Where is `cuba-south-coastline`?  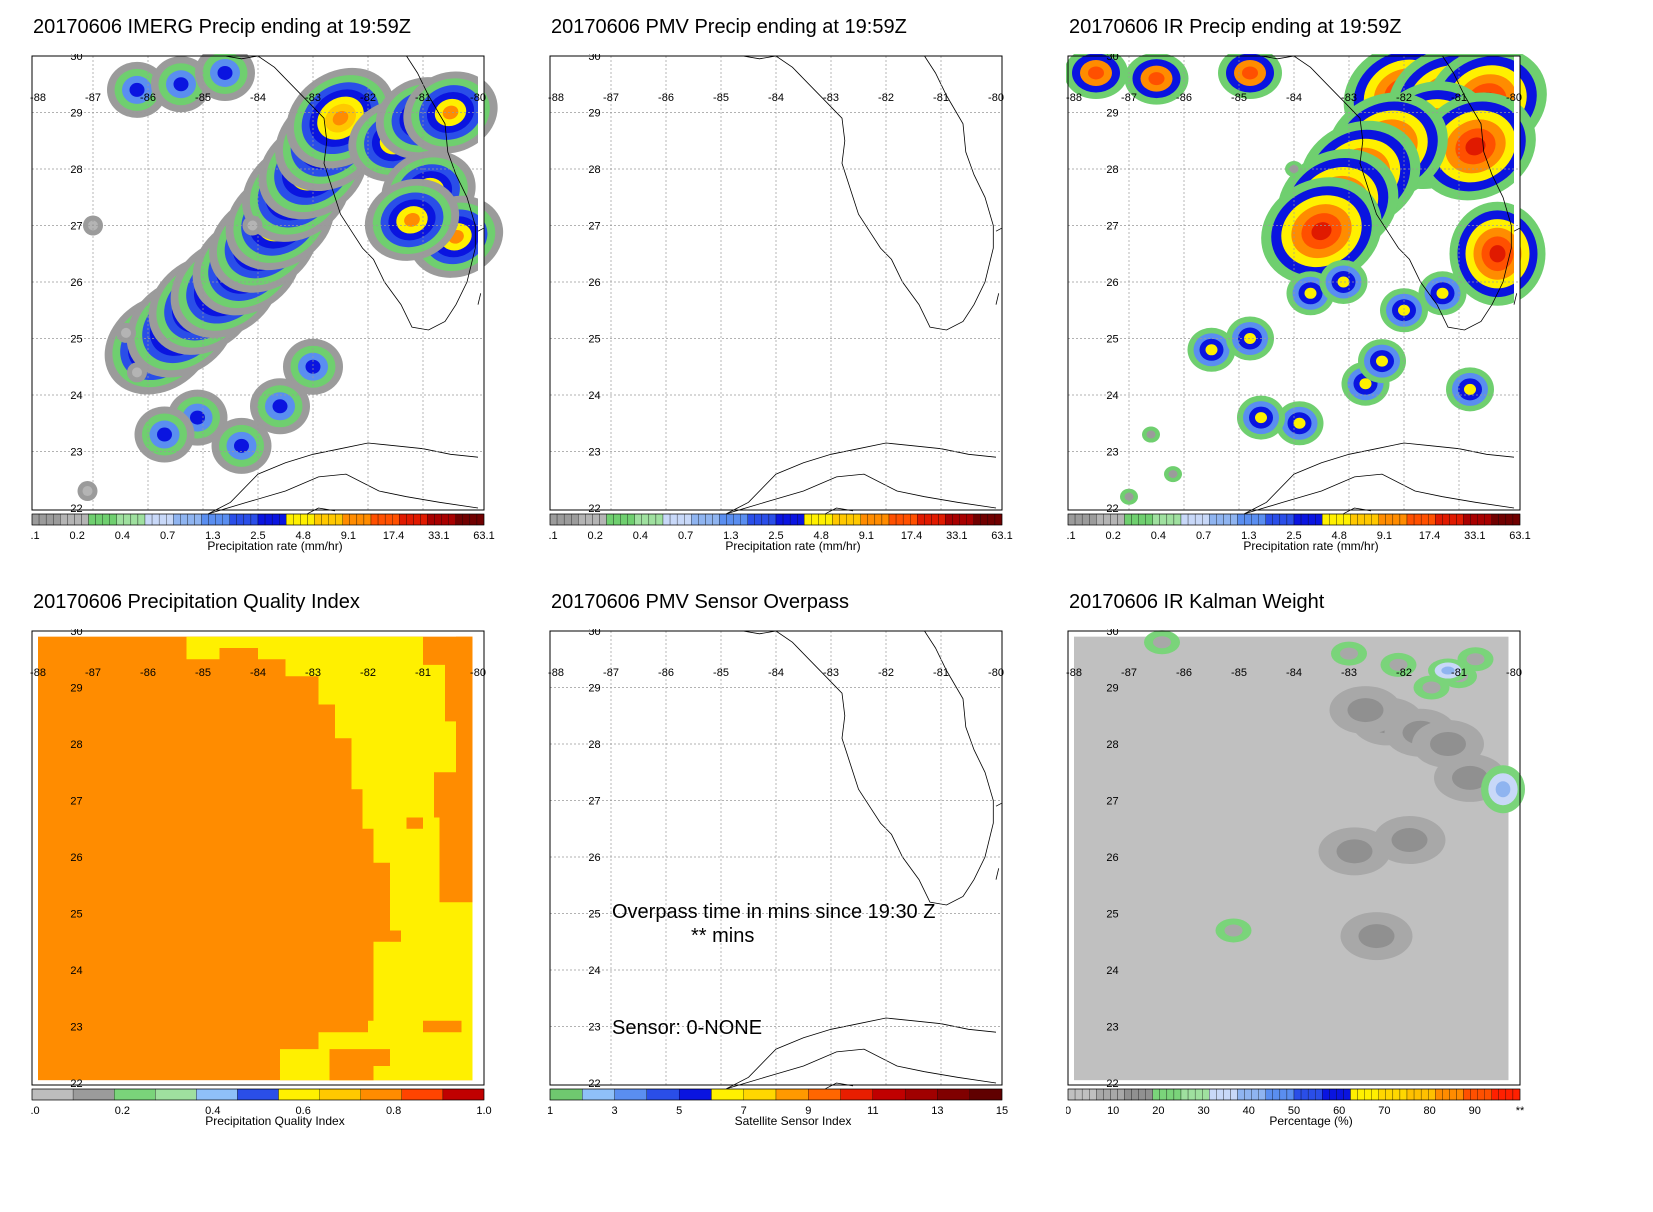
cuba-south-coastline is located at coordinates (861, 1069).